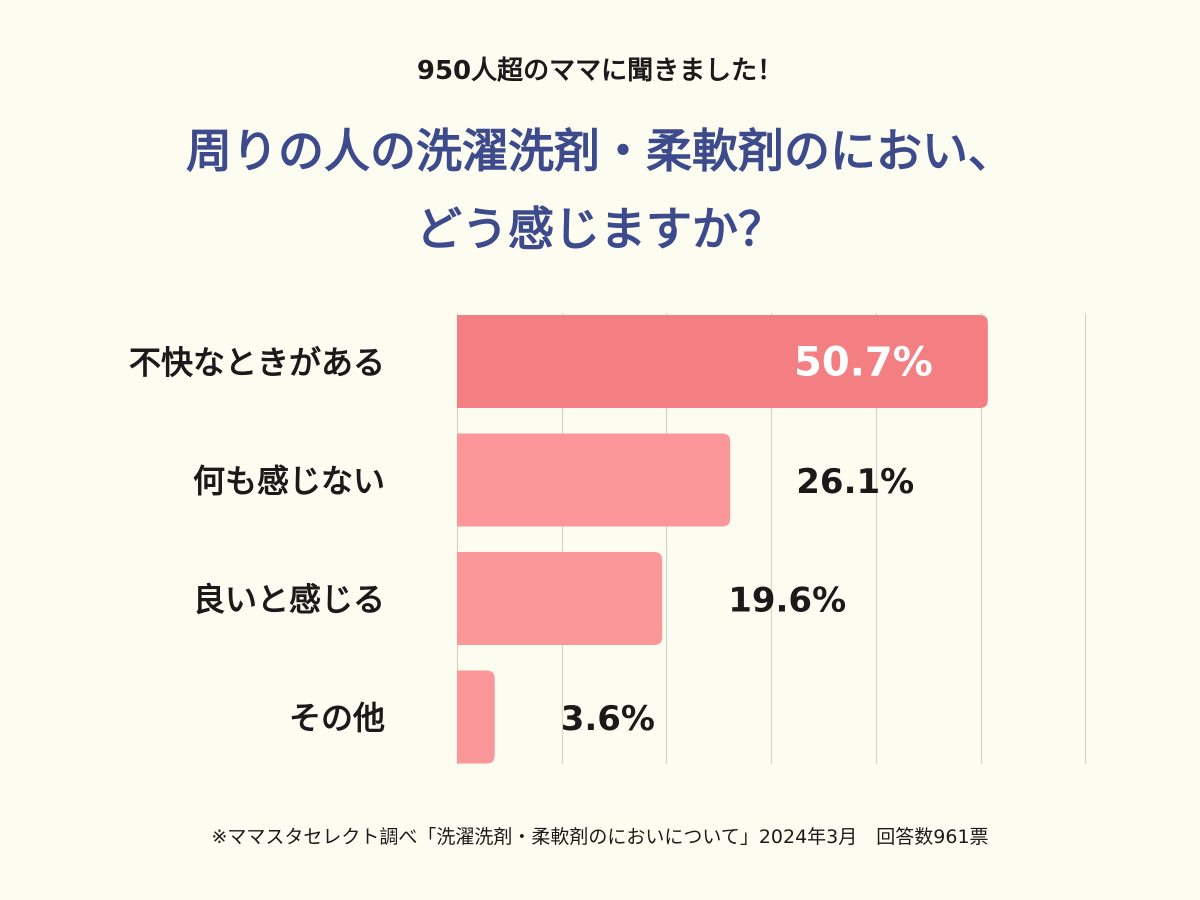 The image size is (1200, 900). I want to click on value-label: 19.6%, so click(787, 601).